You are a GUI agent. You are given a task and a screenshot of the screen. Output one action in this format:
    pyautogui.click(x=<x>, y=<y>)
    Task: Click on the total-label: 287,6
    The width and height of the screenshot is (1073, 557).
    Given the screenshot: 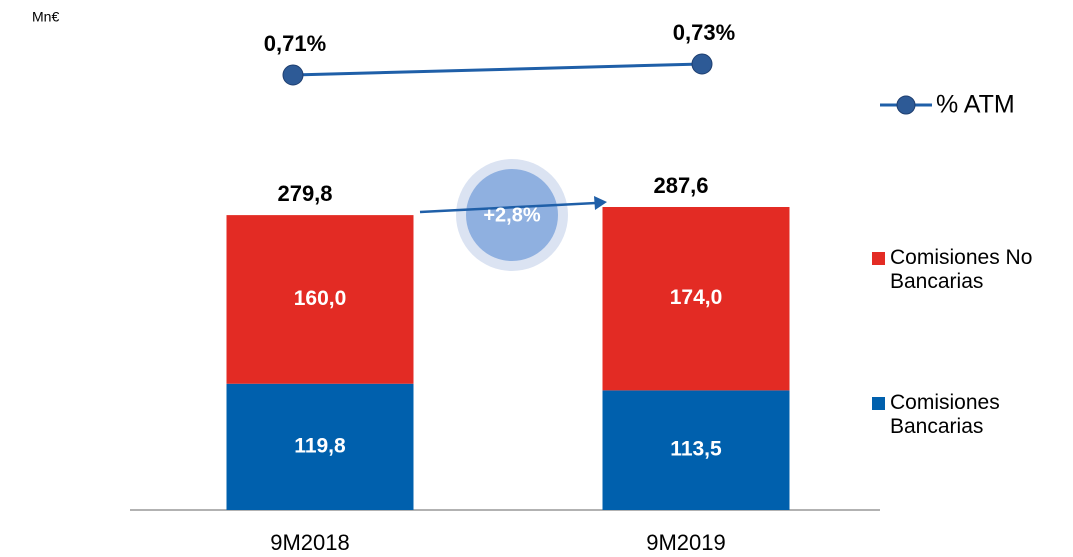 What is the action you would take?
    pyautogui.click(x=680, y=185)
    